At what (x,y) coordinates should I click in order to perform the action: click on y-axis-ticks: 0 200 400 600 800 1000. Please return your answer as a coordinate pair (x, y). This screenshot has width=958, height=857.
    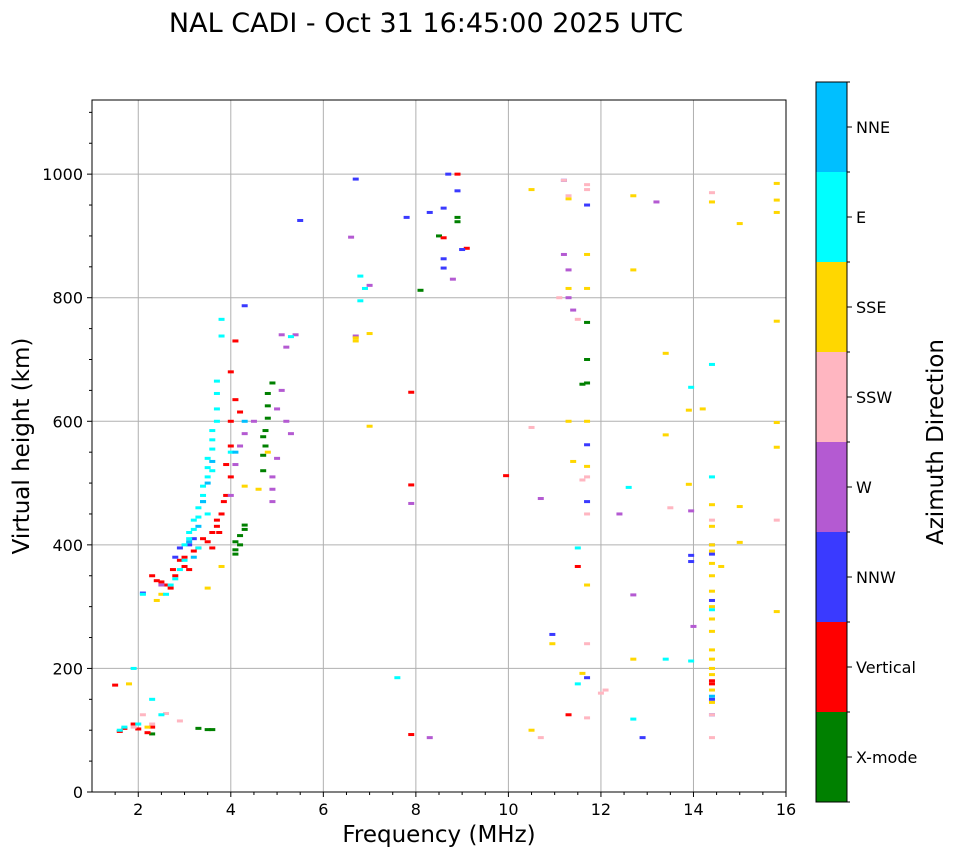
    Looking at the image, I should click on (67, 456).